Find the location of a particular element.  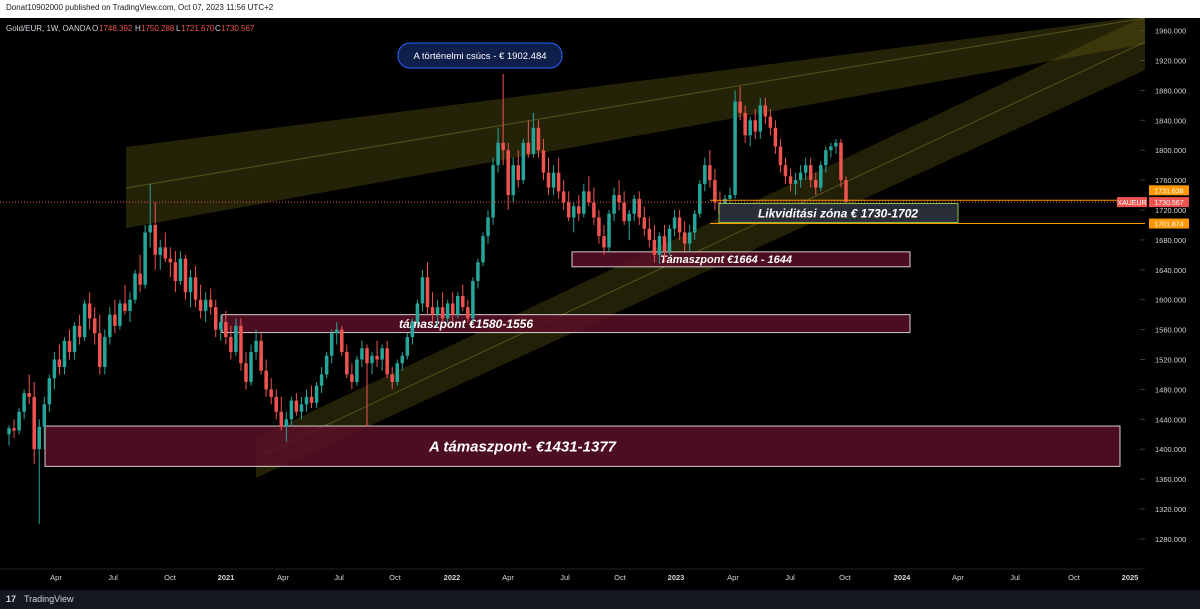

support-zone-label: Támaszpont €1664 - 1644 is located at coordinates (726, 260).